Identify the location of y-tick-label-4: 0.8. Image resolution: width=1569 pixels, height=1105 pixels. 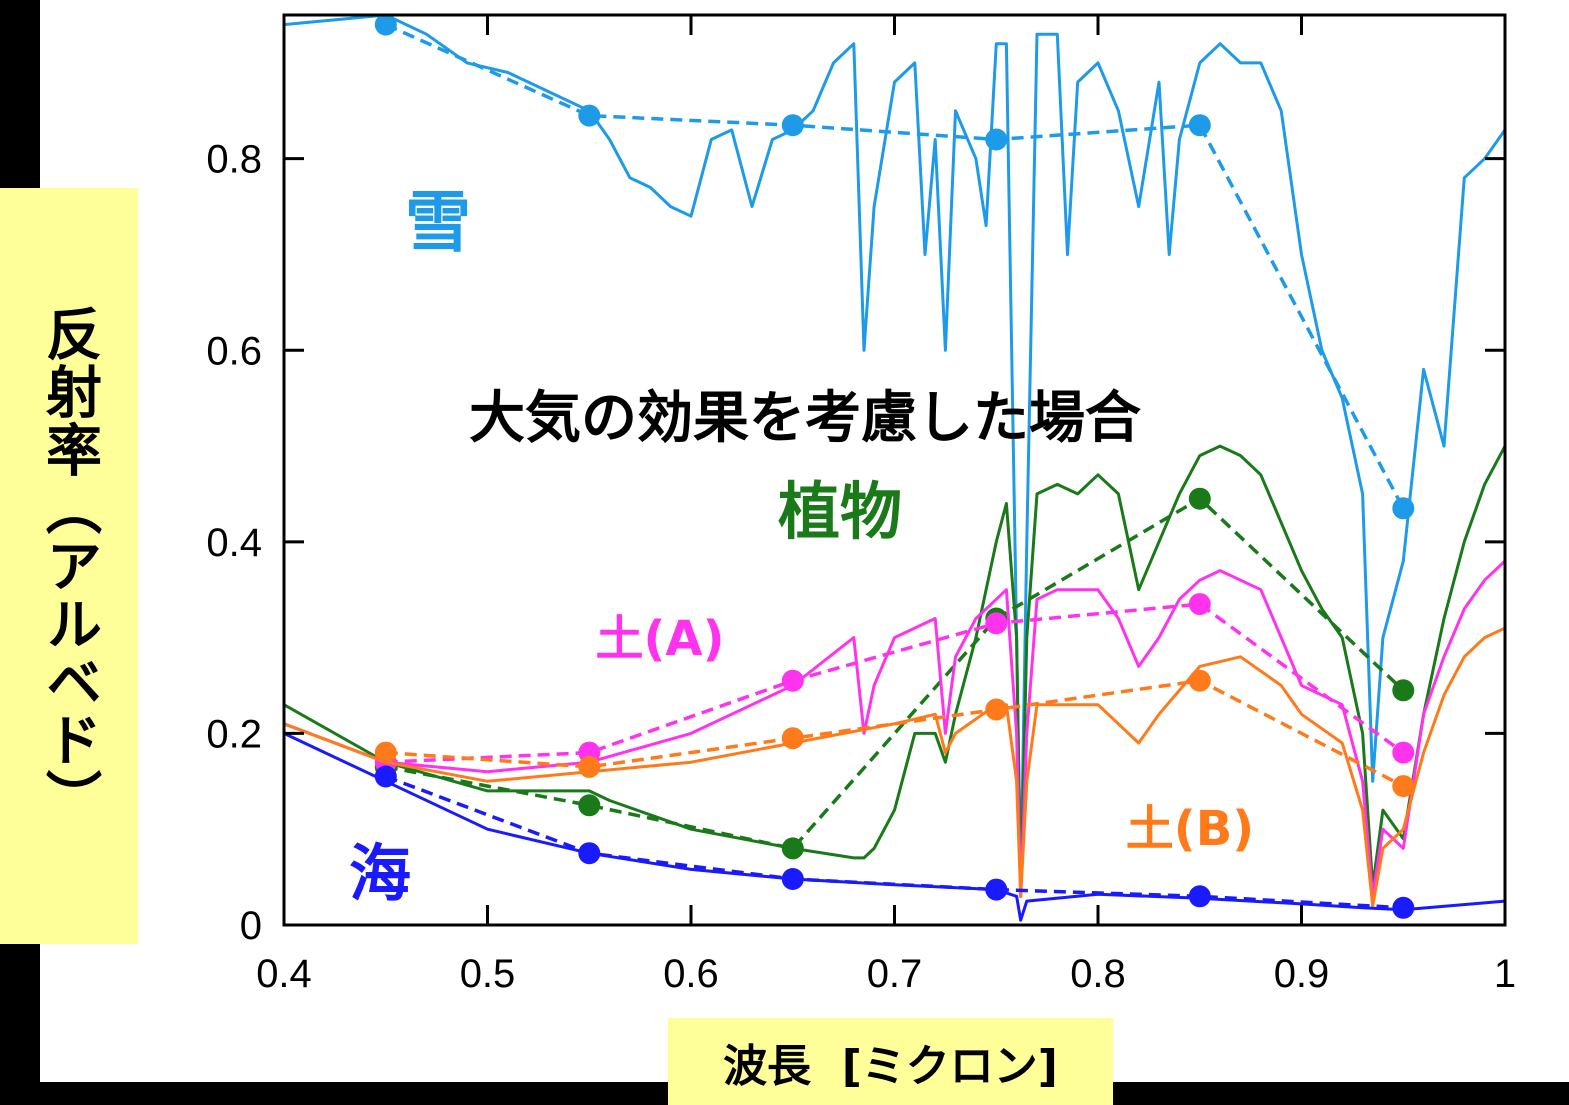
(234, 160).